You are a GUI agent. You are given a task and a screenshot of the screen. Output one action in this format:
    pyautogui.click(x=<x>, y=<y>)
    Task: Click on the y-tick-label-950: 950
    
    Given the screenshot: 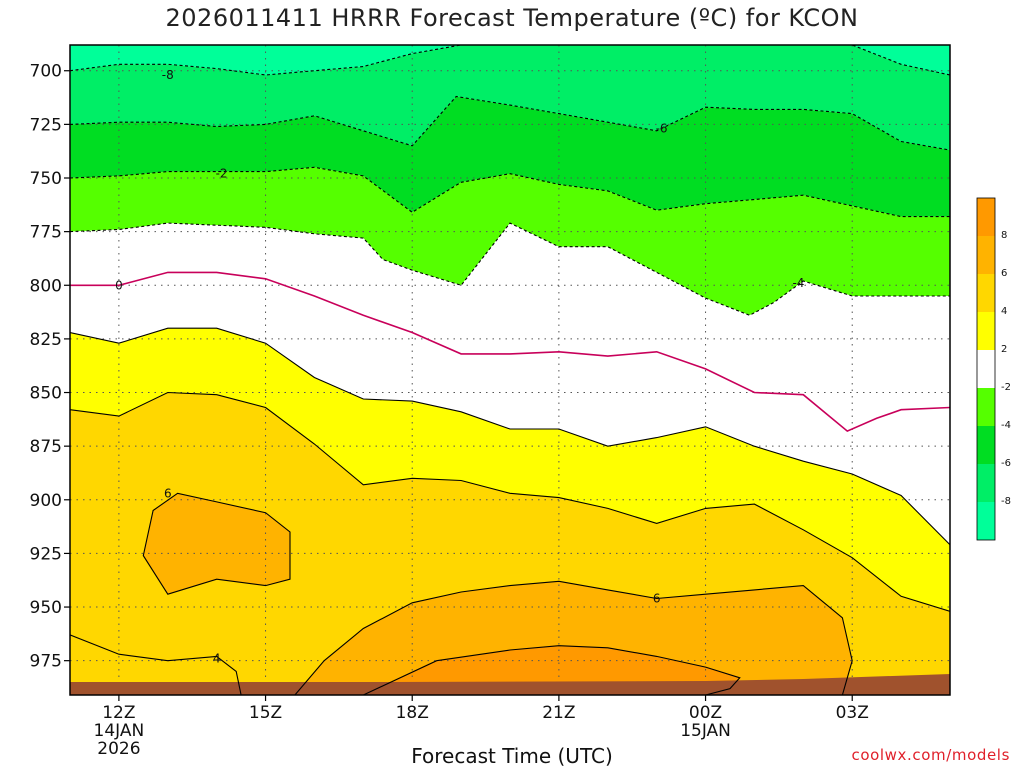 What is the action you would take?
    pyautogui.click(x=46, y=608)
    